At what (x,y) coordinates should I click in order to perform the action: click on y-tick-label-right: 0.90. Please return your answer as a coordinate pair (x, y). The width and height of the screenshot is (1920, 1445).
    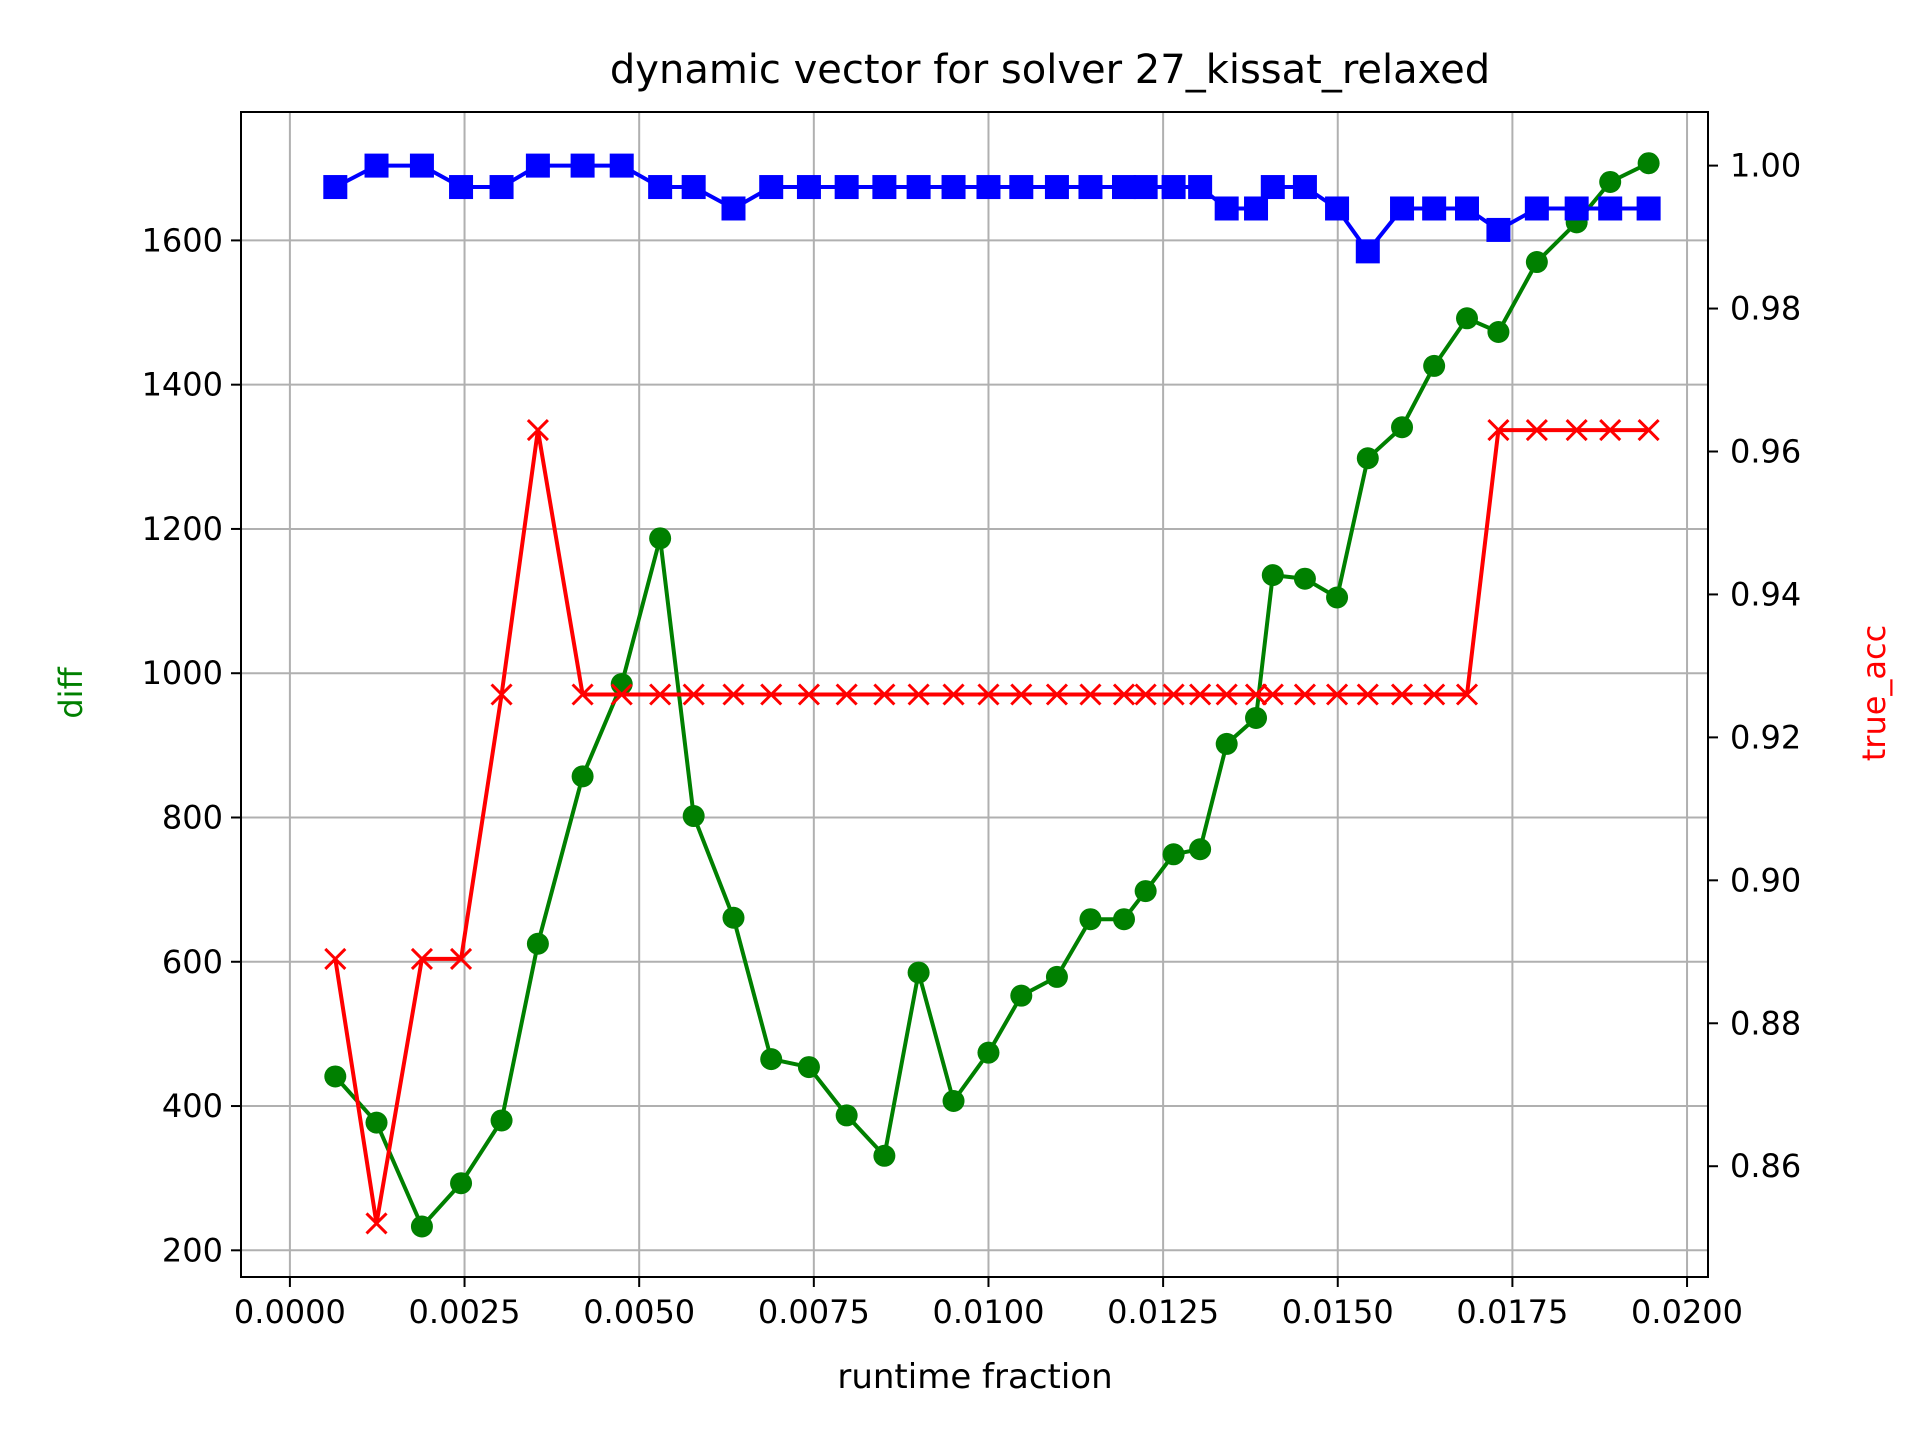
    Looking at the image, I should click on (1765, 880).